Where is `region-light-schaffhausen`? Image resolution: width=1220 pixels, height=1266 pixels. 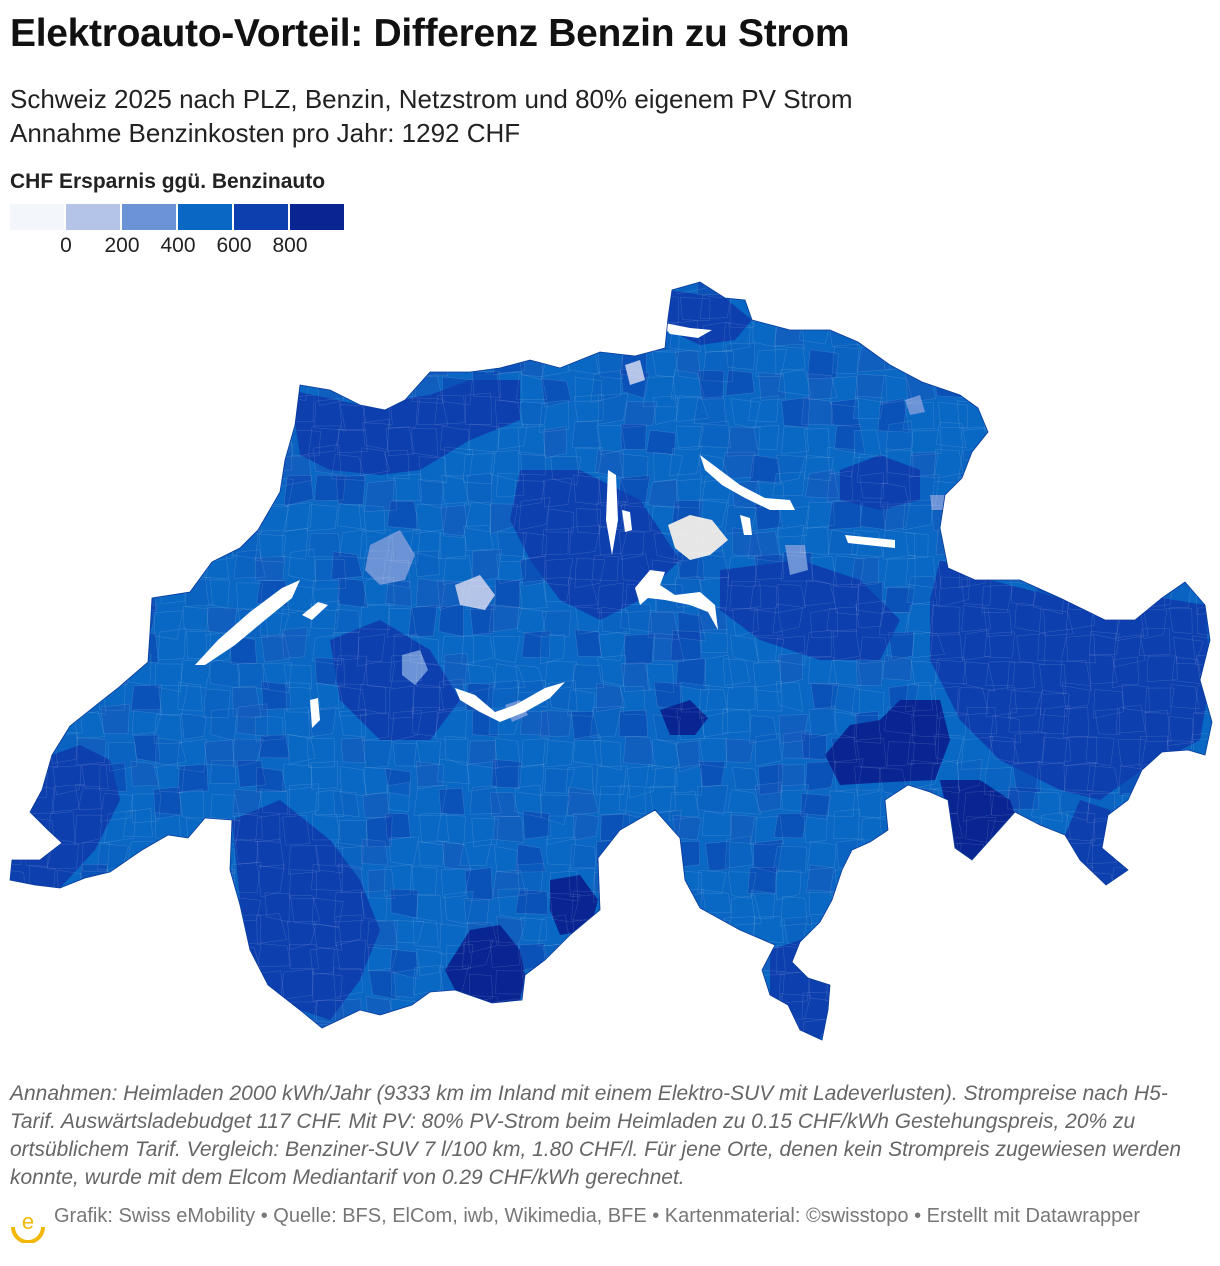 region-light-schaffhausen is located at coordinates (635, 372).